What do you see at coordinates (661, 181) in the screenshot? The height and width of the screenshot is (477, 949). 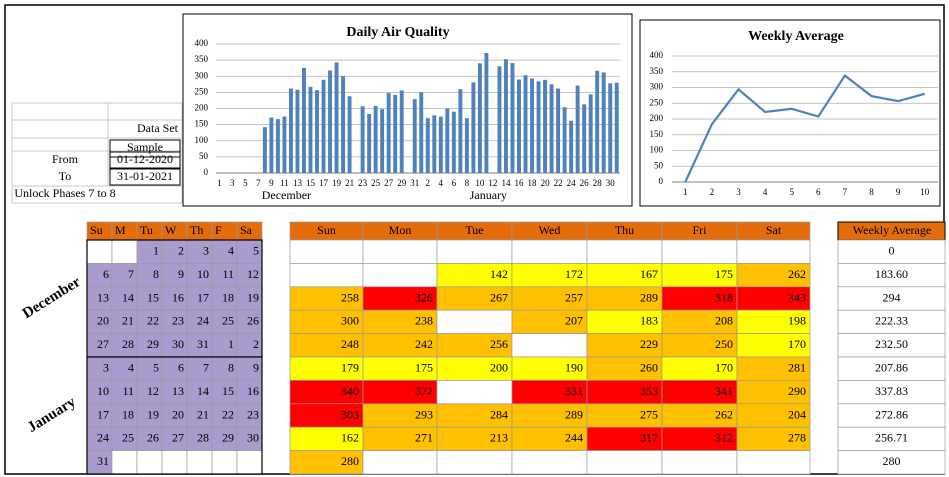 I see `y-tick-label: 0` at bounding box center [661, 181].